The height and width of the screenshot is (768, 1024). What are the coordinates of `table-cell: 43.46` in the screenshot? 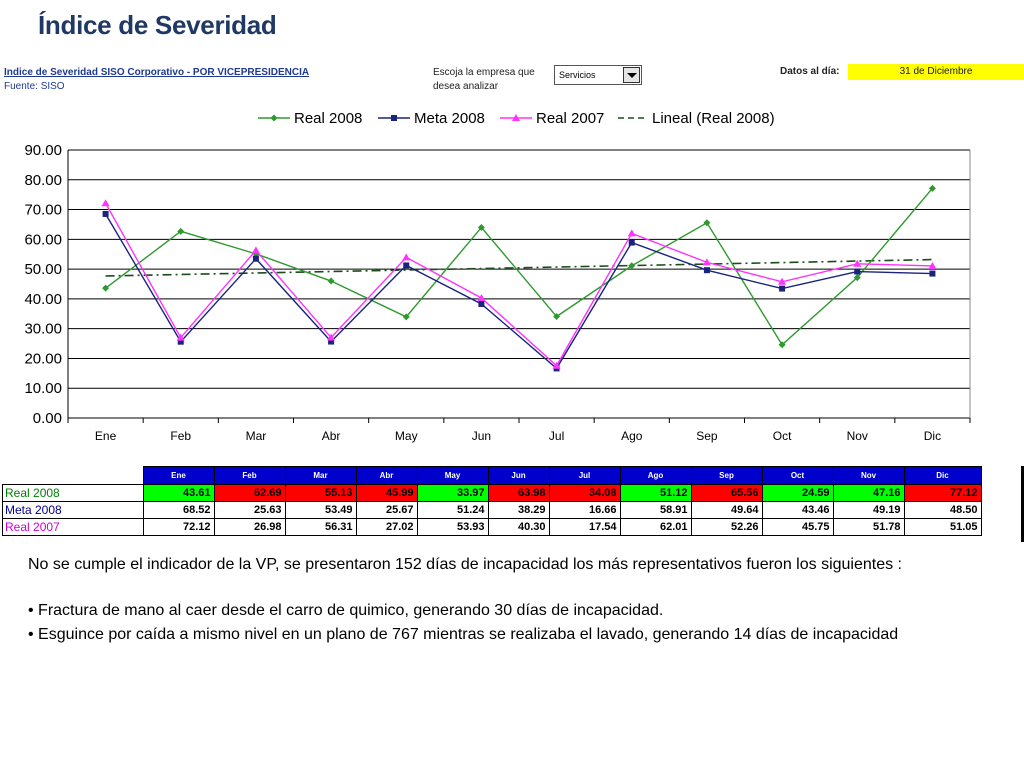 It's located at (797, 510).